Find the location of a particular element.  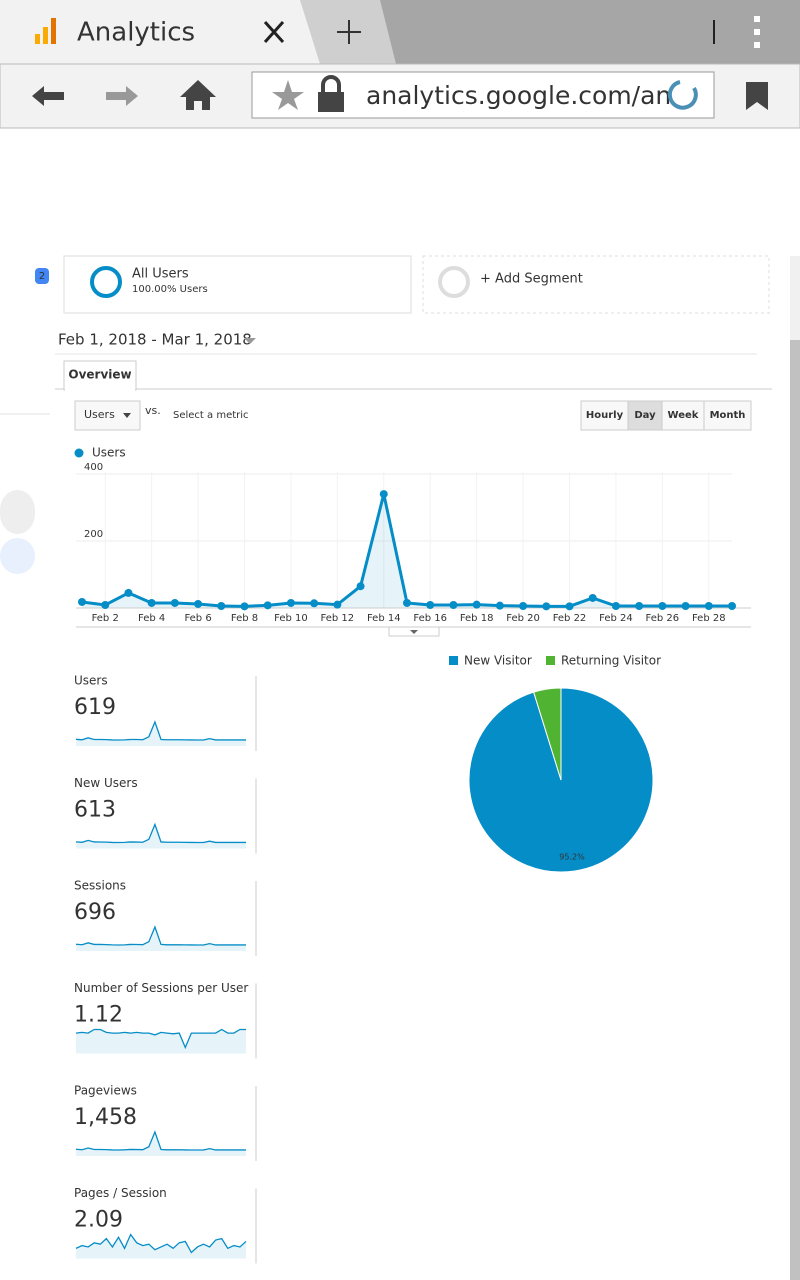

home-button is located at coordinates (198, 95).